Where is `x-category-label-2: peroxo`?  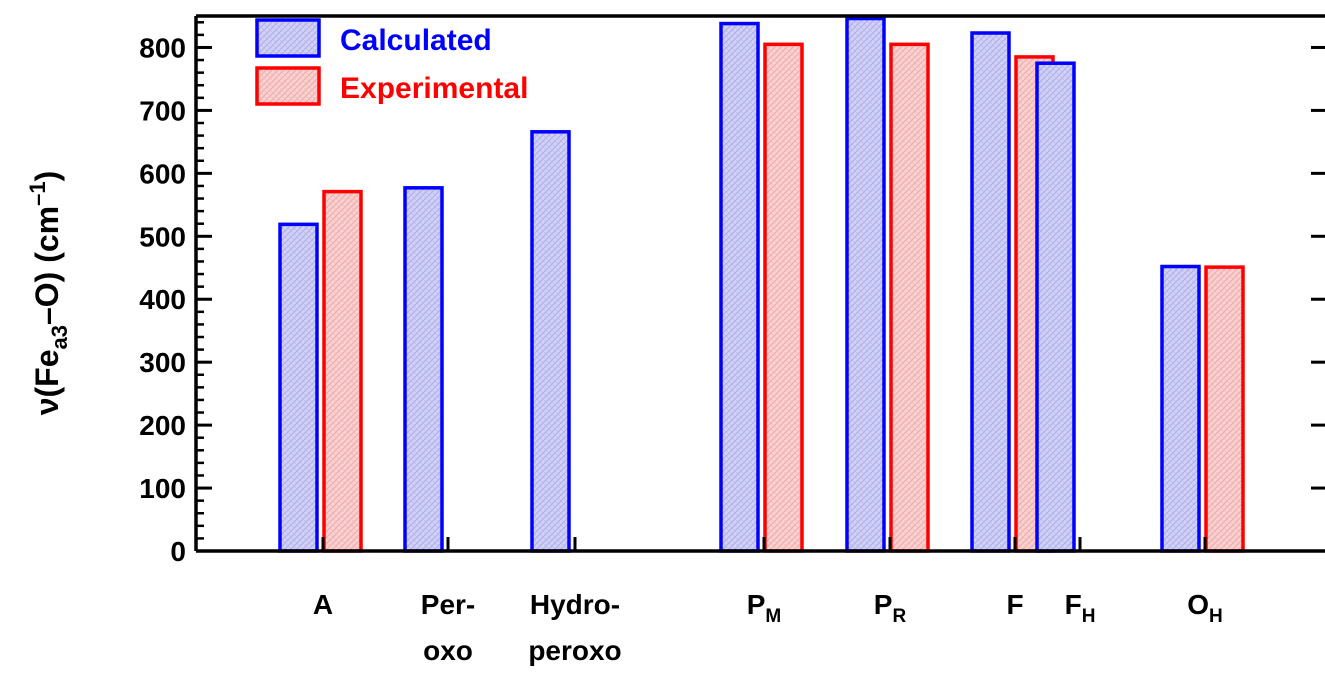
x-category-label-2: peroxo is located at coordinates (574, 650).